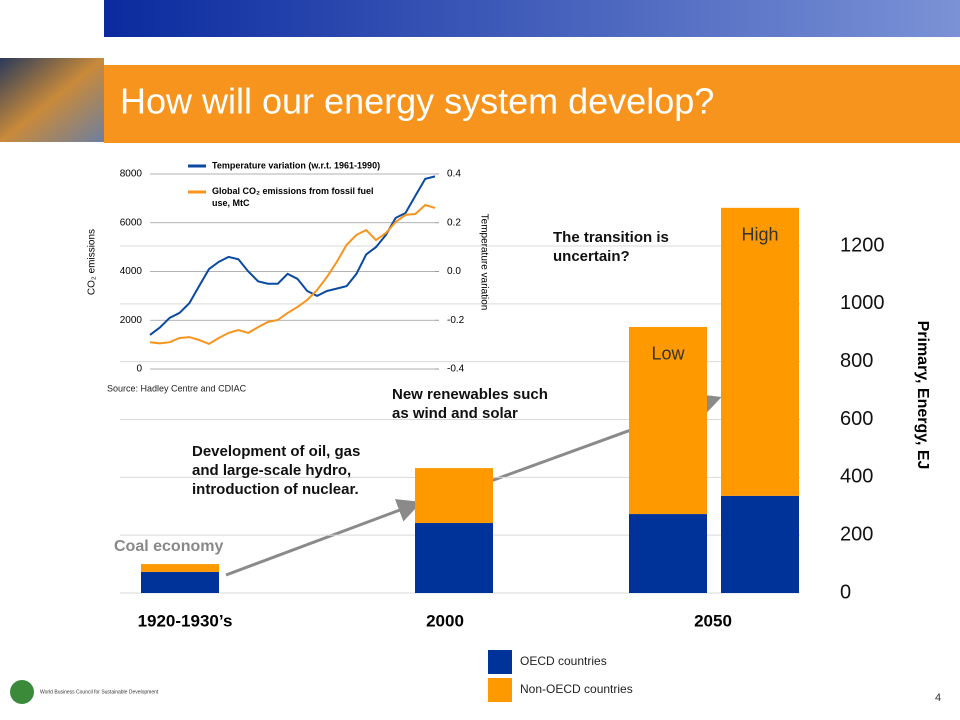 The width and height of the screenshot is (960, 720). What do you see at coordinates (532, 18) in the screenshot?
I see `header-band` at bounding box center [532, 18].